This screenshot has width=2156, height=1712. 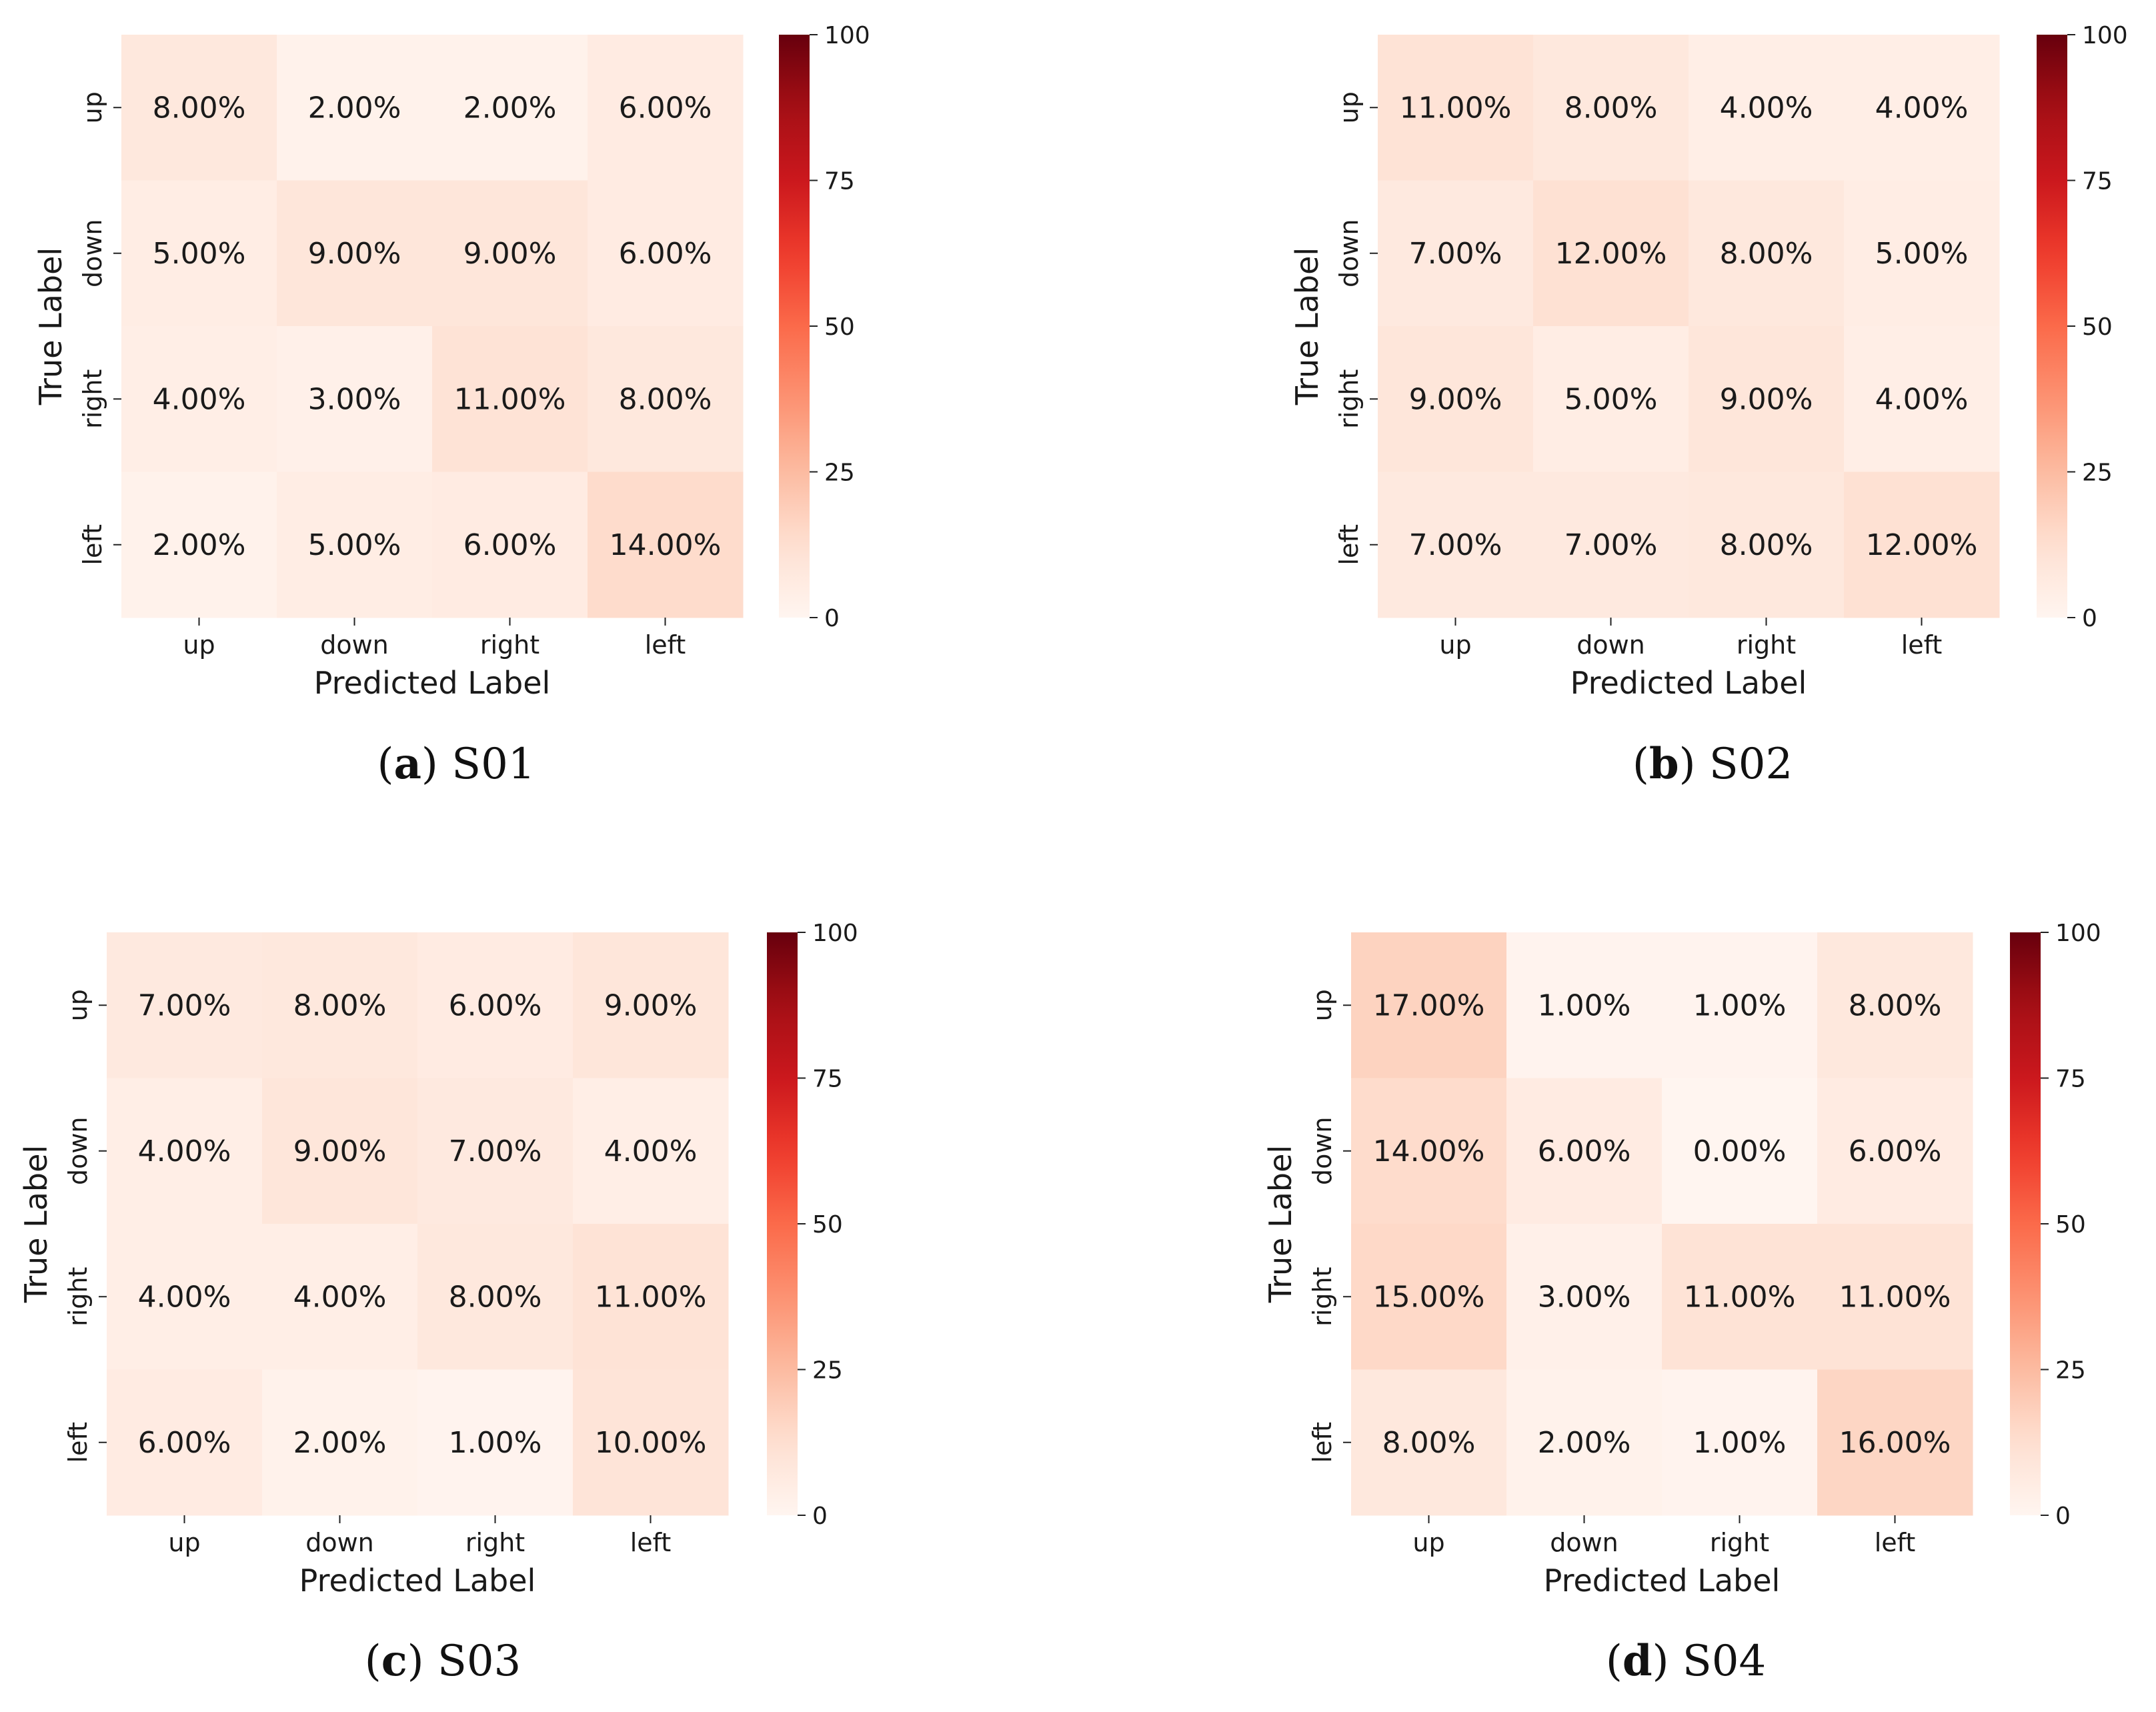 What do you see at coordinates (1724, 1661) in the screenshot?
I see `caption-text: S04` at bounding box center [1724, 1661].